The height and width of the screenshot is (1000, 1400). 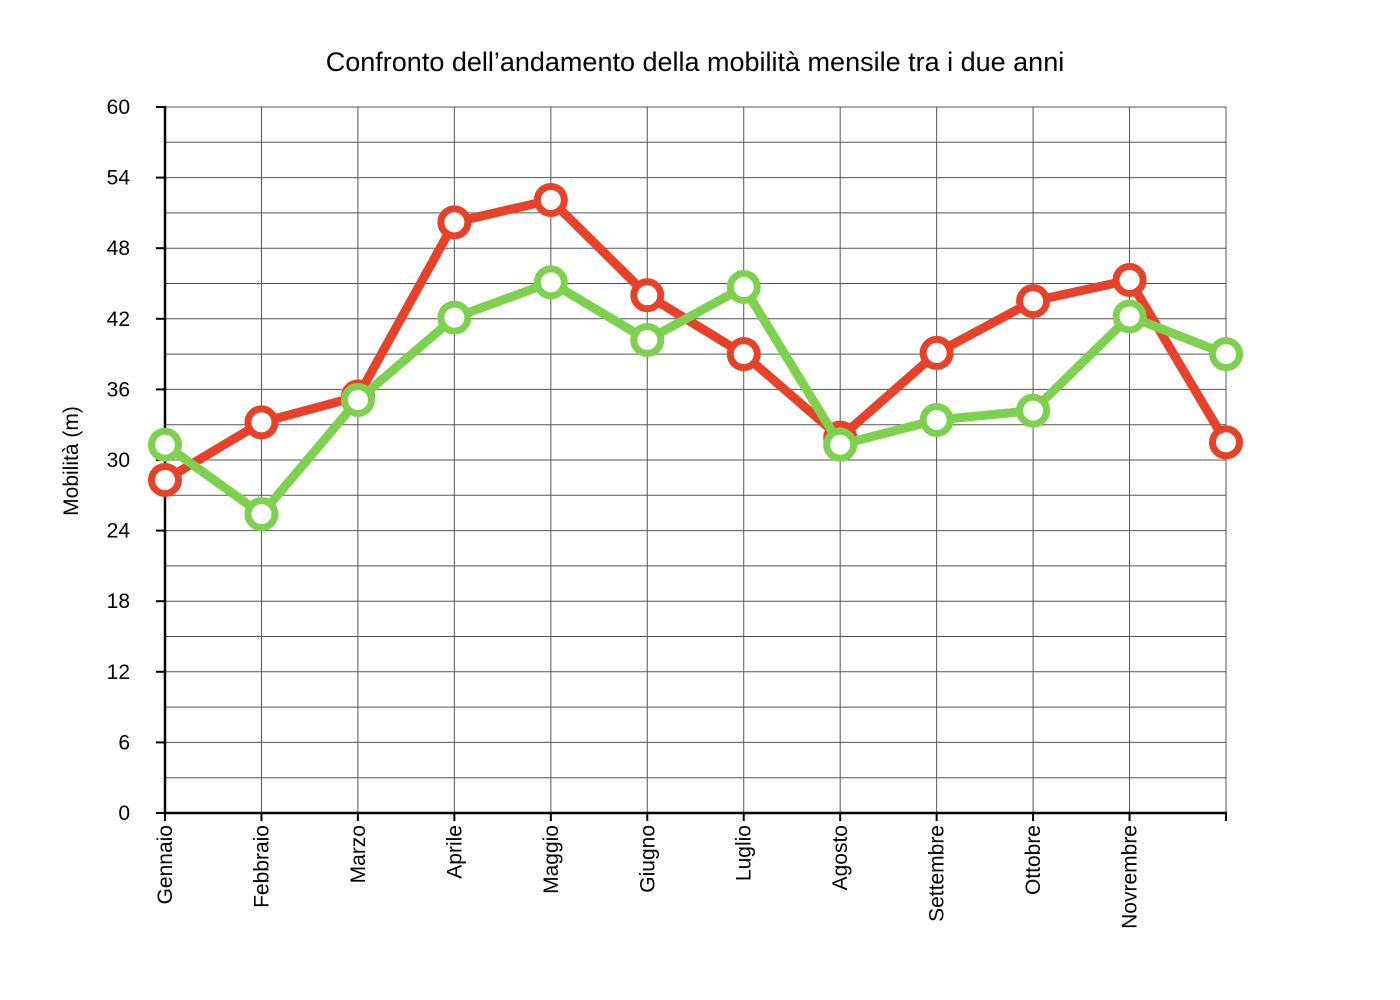 I want to click on y-tick-label: 36, so click(x=118, y=389).